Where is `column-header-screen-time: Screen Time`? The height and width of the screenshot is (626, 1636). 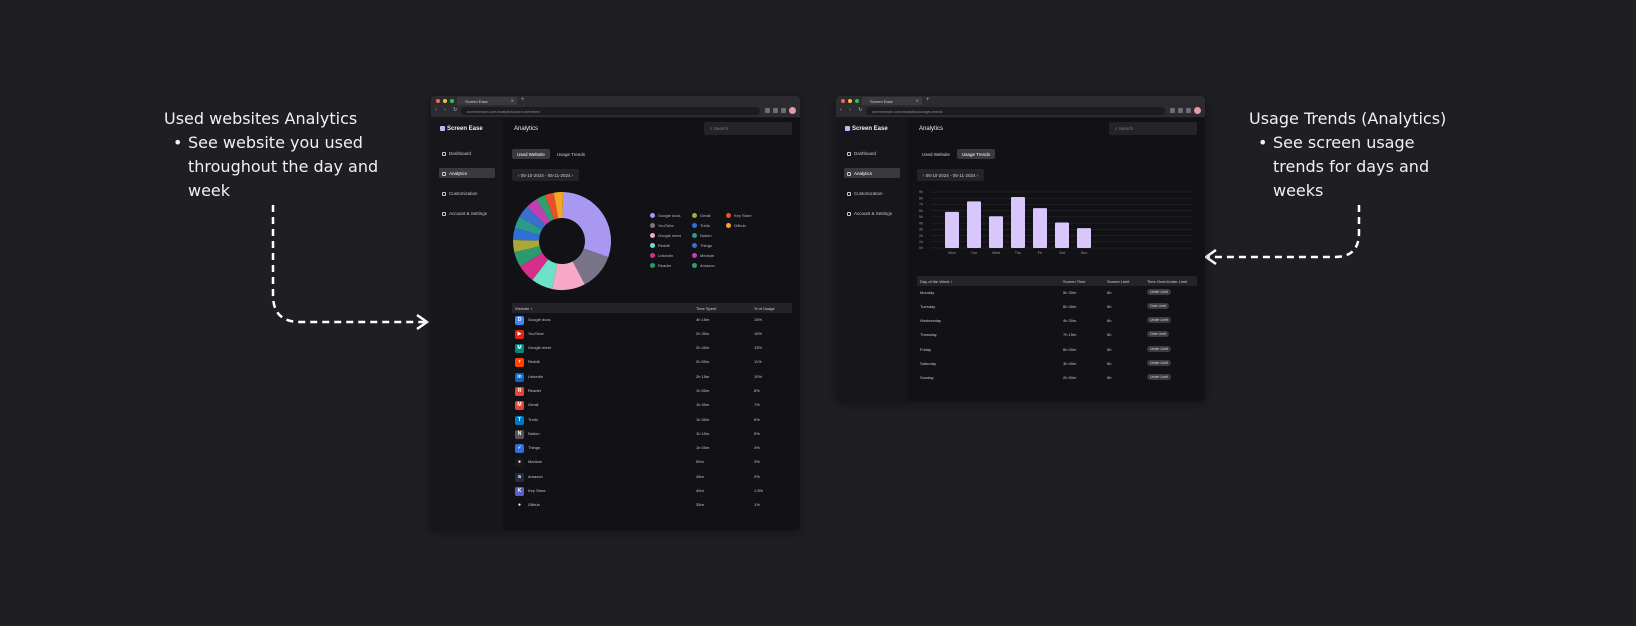 column-header-screen-time: Screen Time is located at coordinates (1074, 281).